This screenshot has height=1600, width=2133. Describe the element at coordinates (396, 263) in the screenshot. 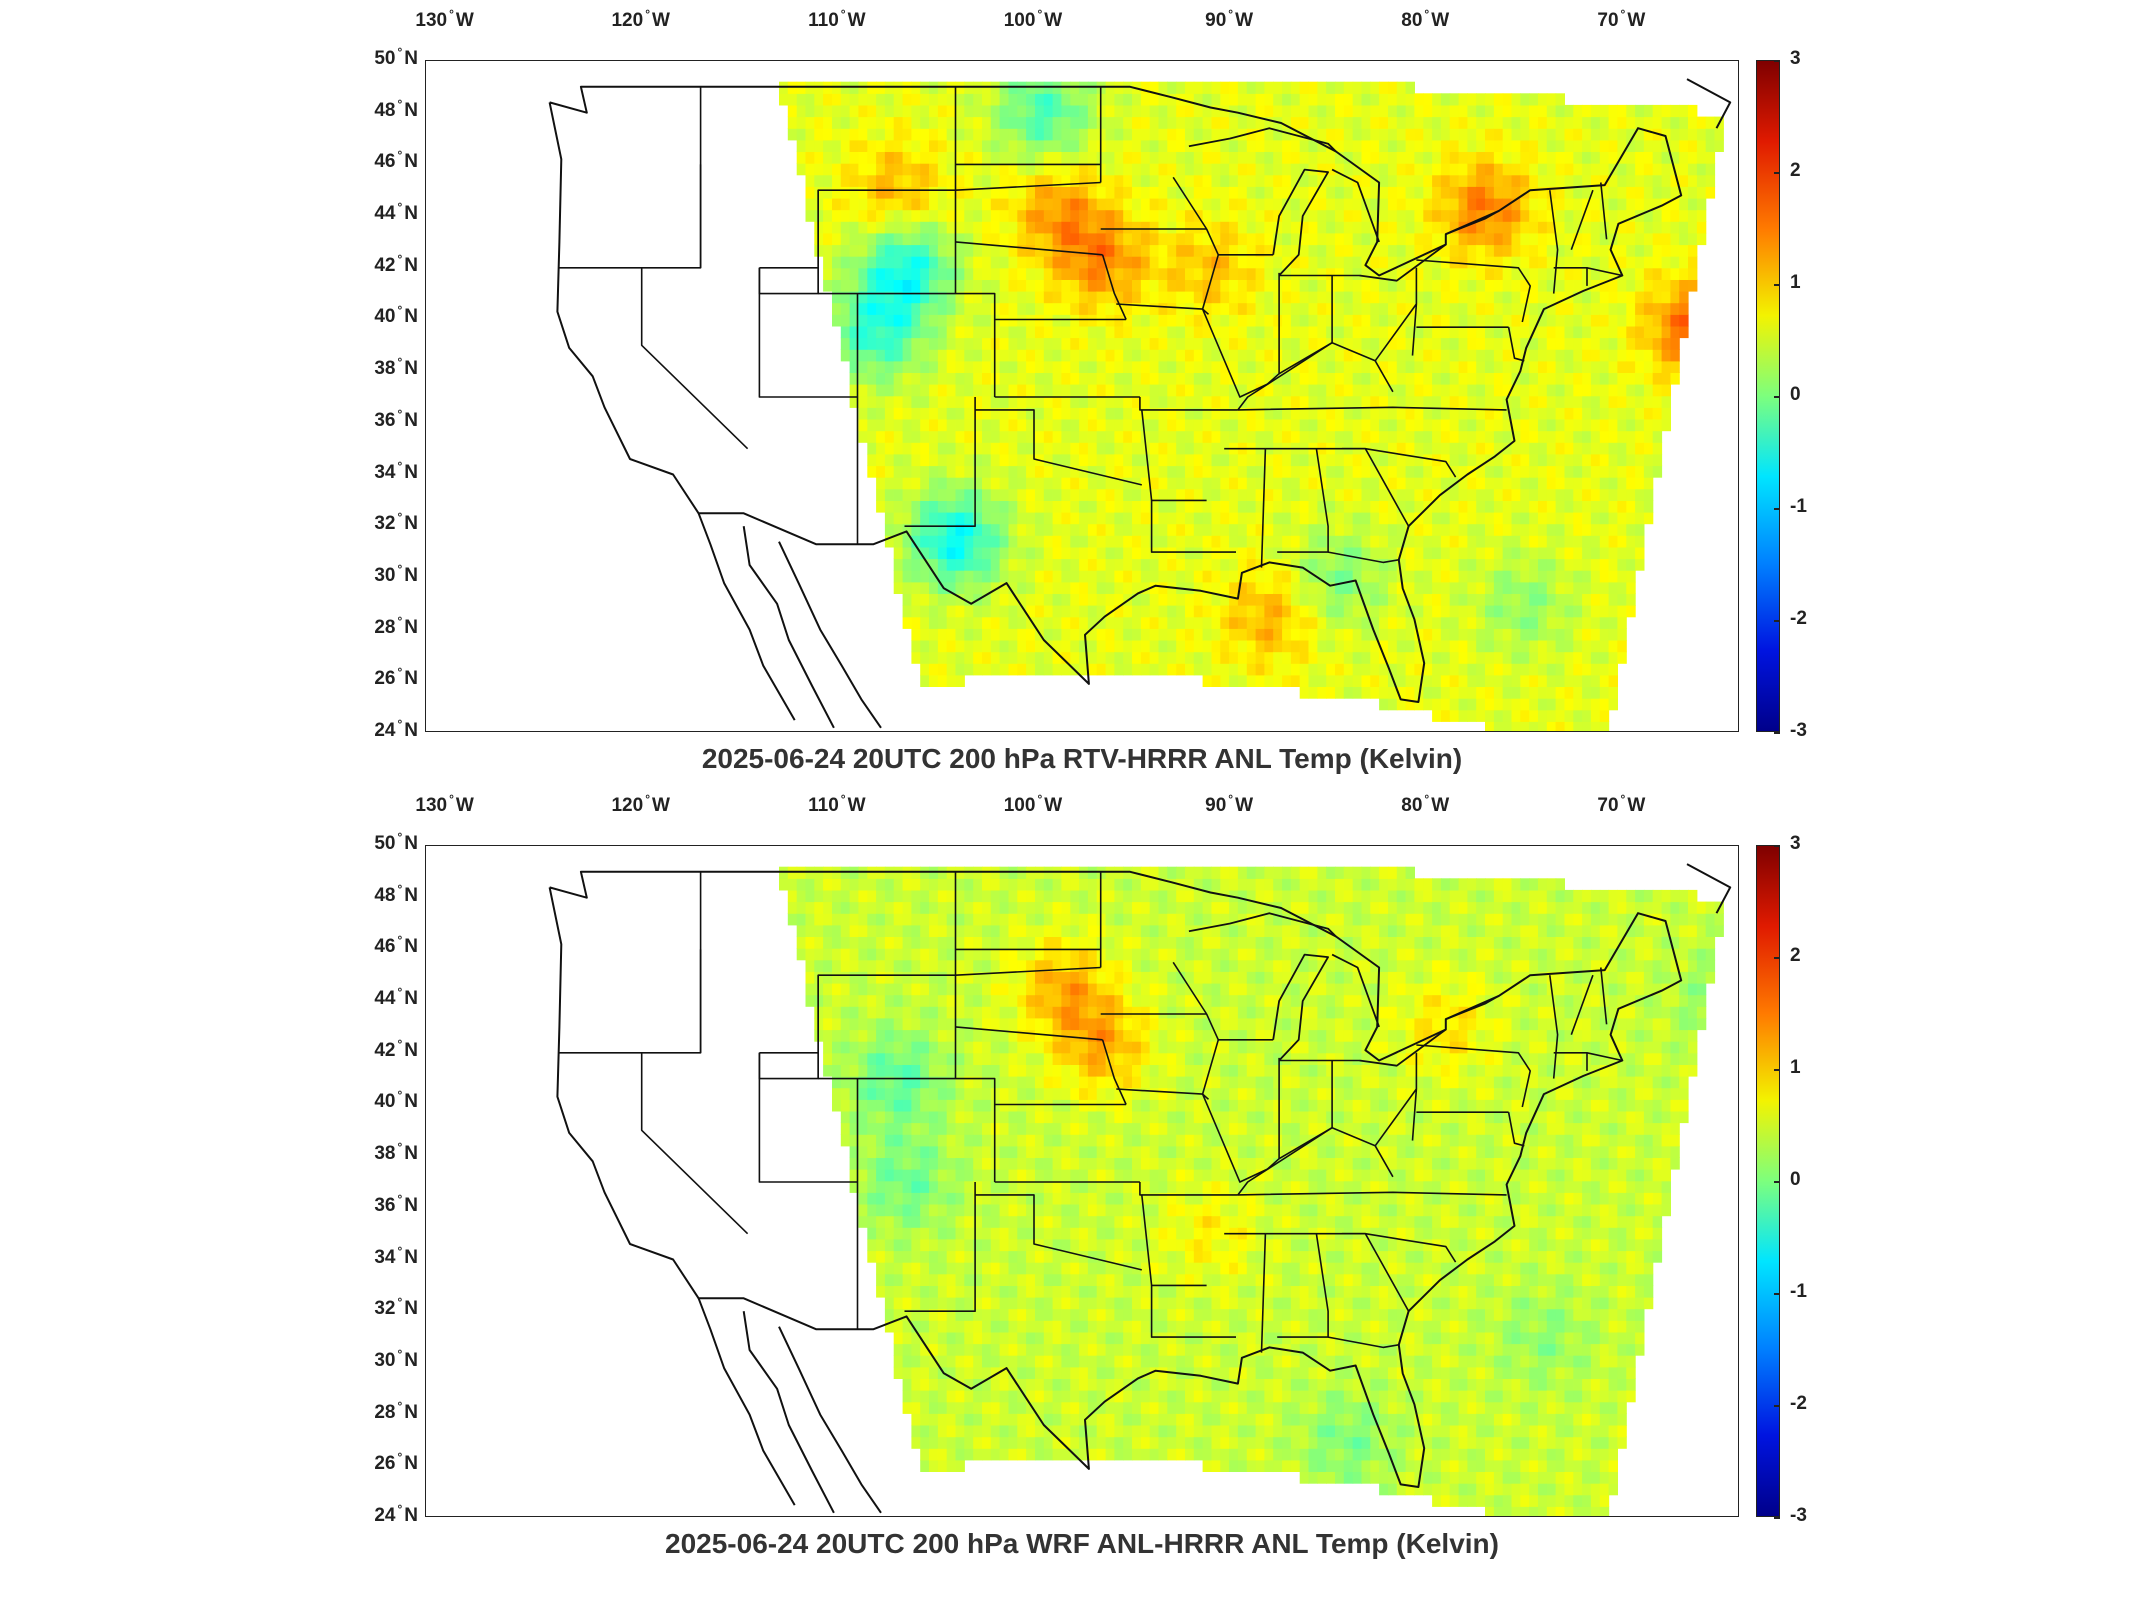

I see `latitude-label: 42 ° N` at that location.